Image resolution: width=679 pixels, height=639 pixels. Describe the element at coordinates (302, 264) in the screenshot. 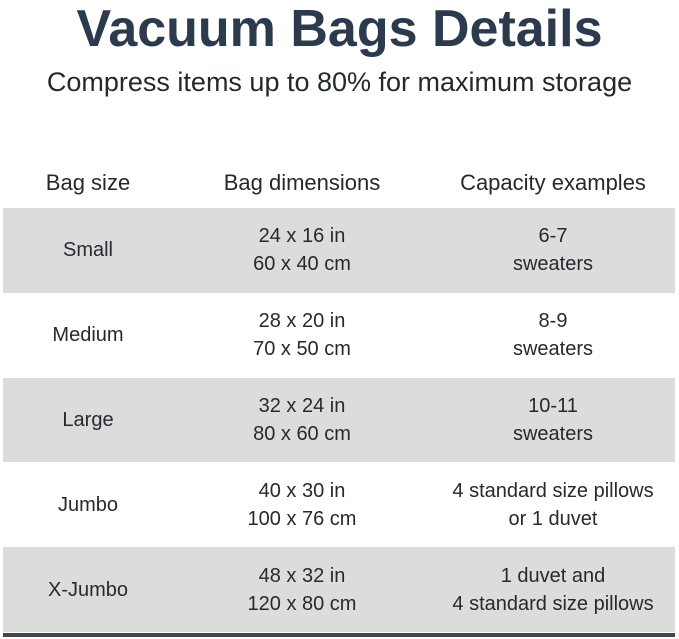

I see `dimensions-cm: 60 x 40 cm` at that location.